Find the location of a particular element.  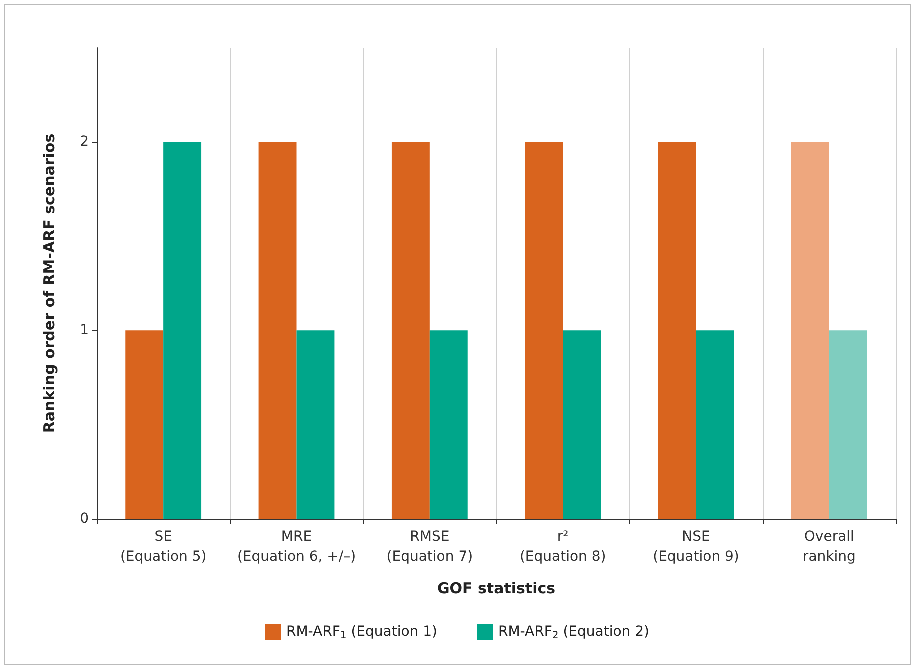

x-tick-label: SE (Equation 5) is located at coordinates (163, 547).